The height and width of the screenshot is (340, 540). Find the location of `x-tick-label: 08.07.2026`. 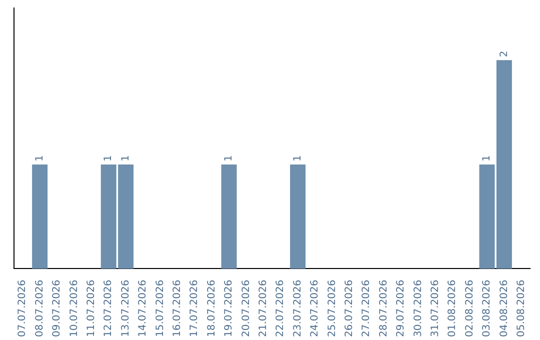

x-tick-label: 08.07.2026 is located at coordinates (40, 309).